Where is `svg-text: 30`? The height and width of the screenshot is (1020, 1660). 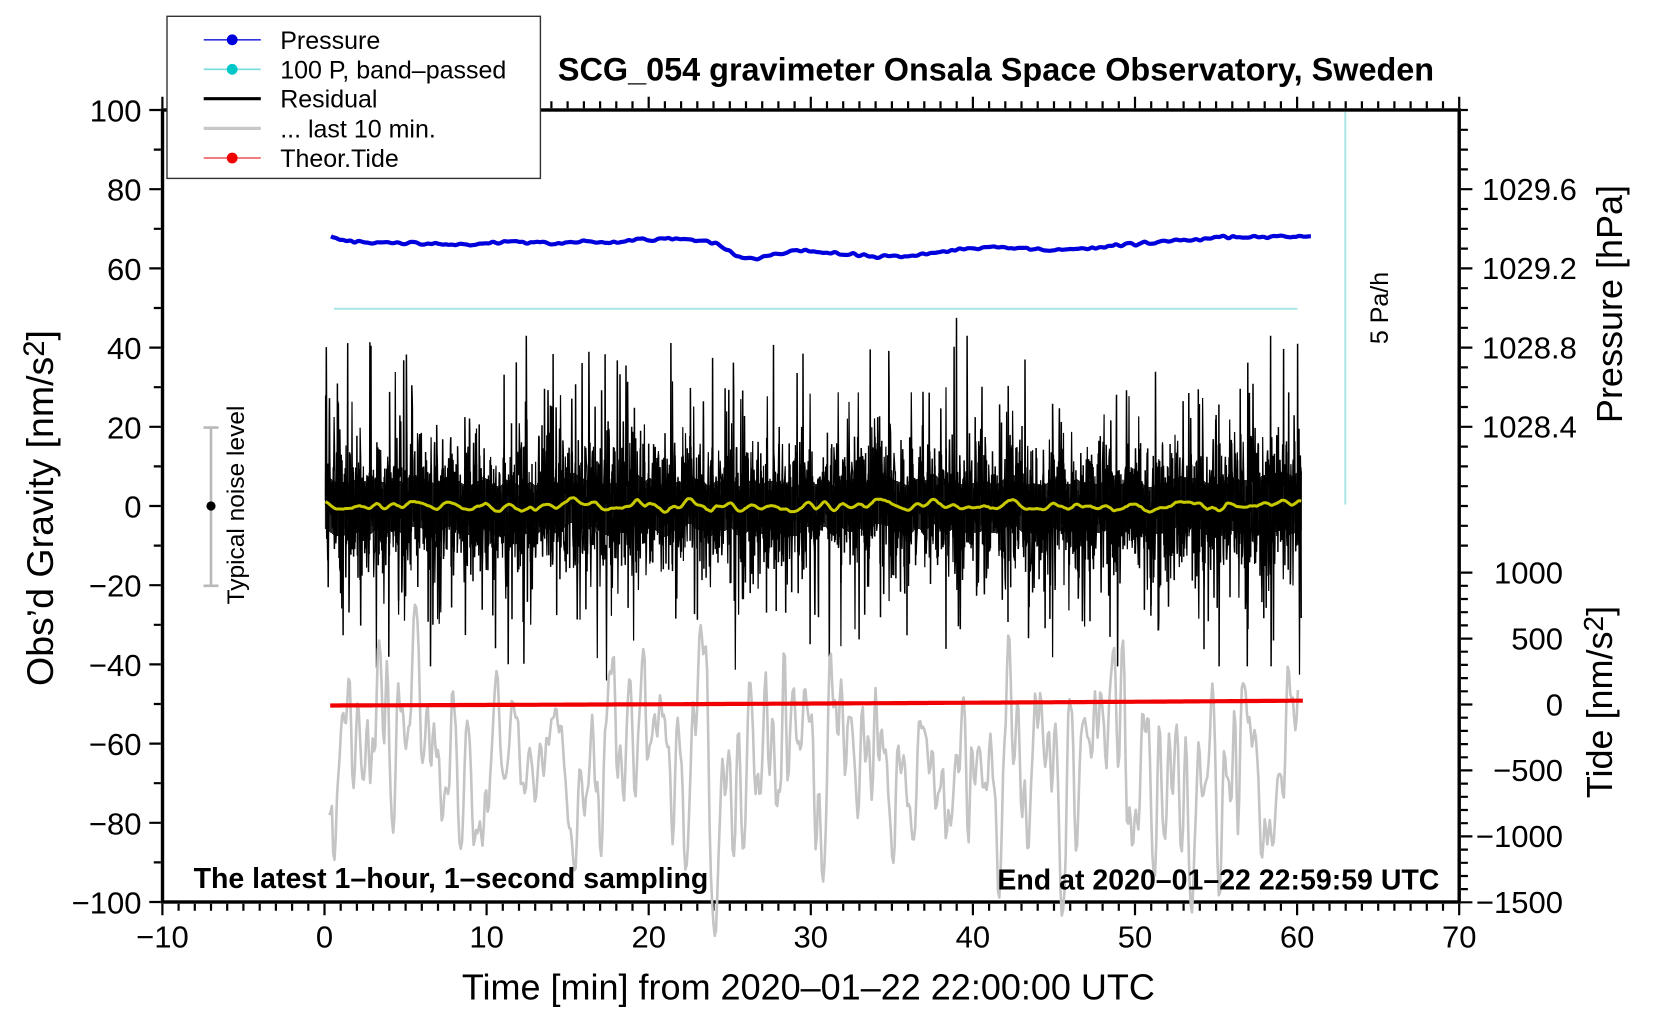 svg-text: 30 is located at coordinates (811, 937).